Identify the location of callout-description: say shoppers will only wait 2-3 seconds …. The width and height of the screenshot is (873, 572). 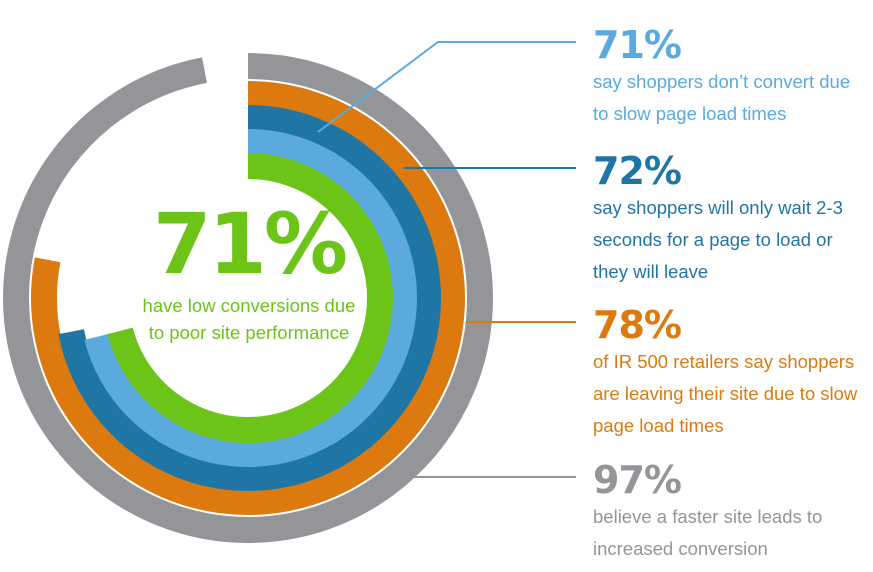
(718, 239).